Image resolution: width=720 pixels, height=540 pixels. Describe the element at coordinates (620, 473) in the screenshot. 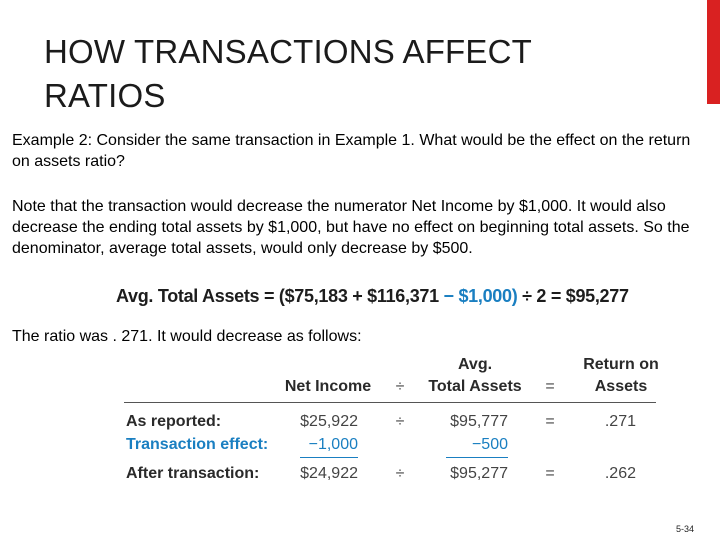

I see `after-transaction-roa: .262` at that location.